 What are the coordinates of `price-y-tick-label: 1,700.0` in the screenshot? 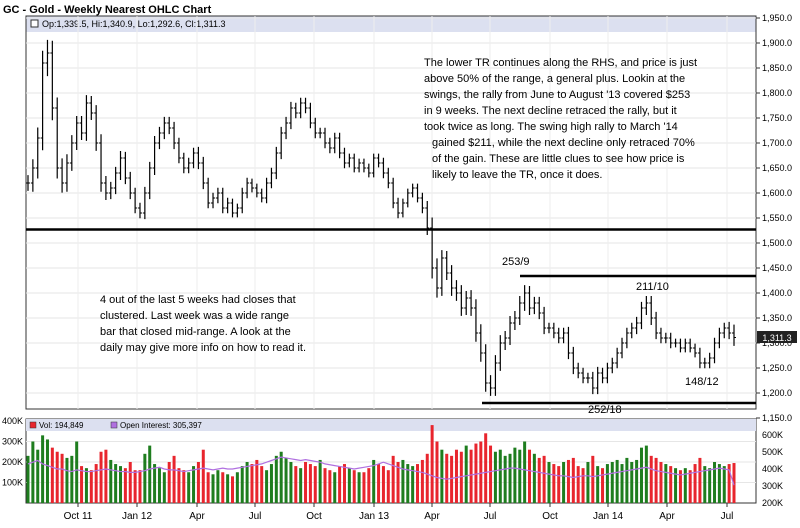 It's located at (777, 143).